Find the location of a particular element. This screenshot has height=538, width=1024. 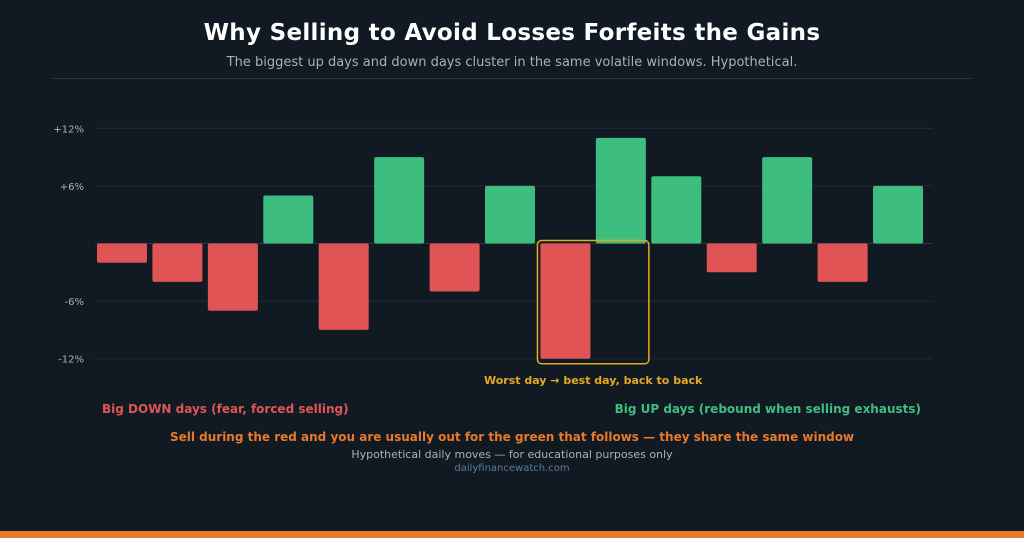

bottom-accent-bar is located at coordinates (512, 534).